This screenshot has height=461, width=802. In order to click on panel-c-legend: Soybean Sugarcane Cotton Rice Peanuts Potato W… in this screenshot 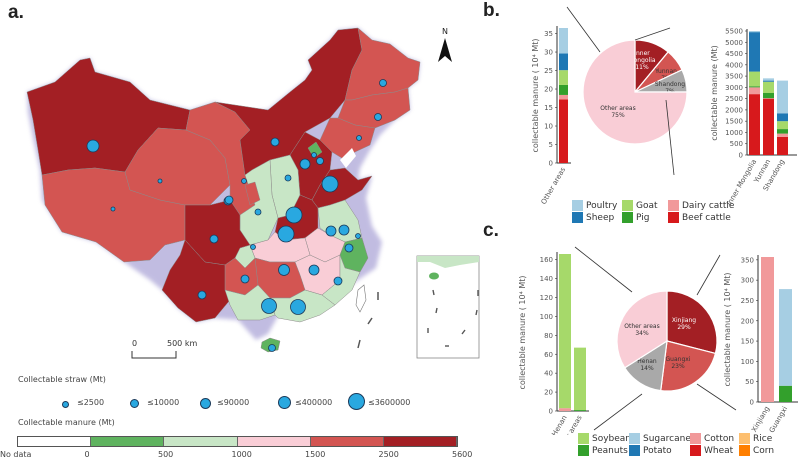, I will do `click(678, 446)`.